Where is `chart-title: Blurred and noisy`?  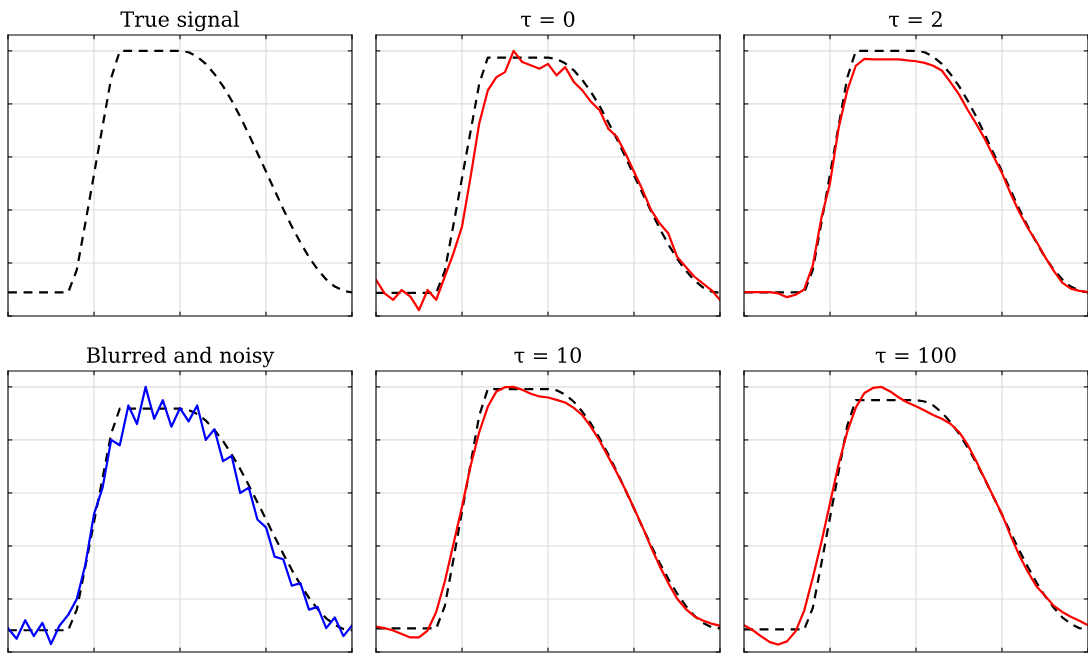
chart-title: Blurred and noisy is located at coordinates (180, 357).